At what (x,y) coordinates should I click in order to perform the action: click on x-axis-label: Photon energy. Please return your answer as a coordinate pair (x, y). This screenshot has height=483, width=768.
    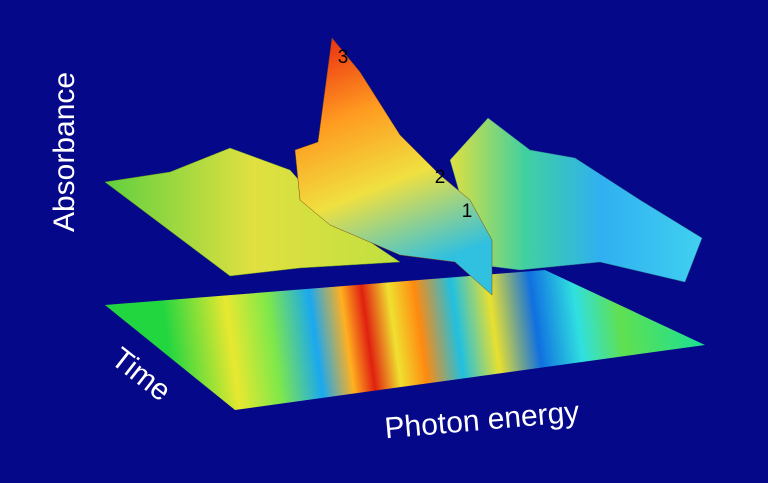
    Looking at the image, I should click on (481, 420).